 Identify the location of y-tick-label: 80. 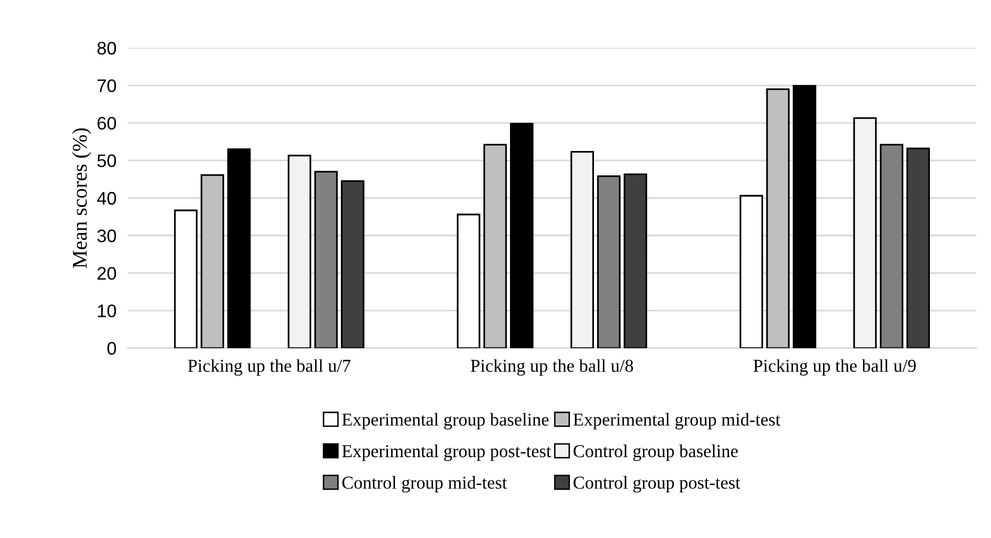
(106, 48).